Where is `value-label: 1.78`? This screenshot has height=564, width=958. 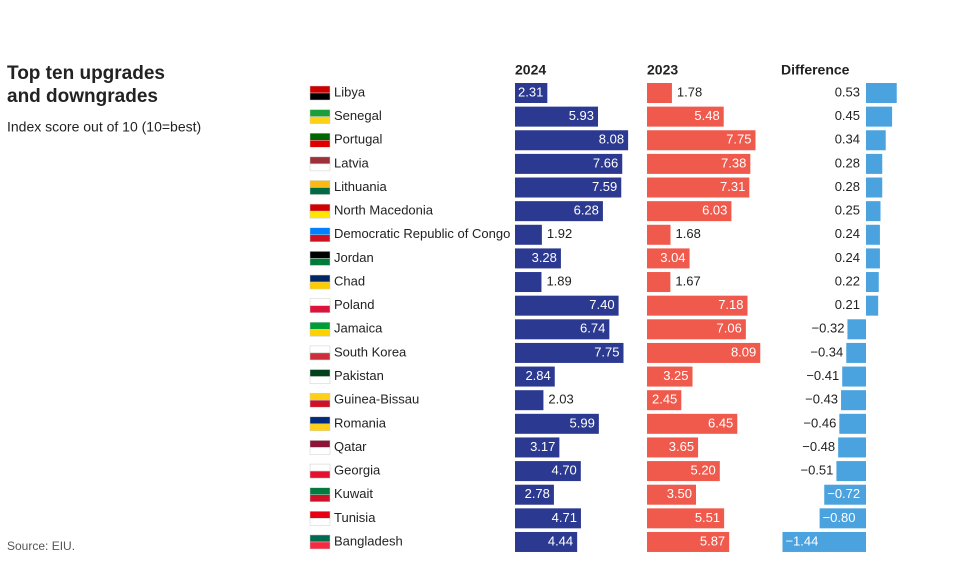 value-label: 1.78 is located at coordinates (689, 91).